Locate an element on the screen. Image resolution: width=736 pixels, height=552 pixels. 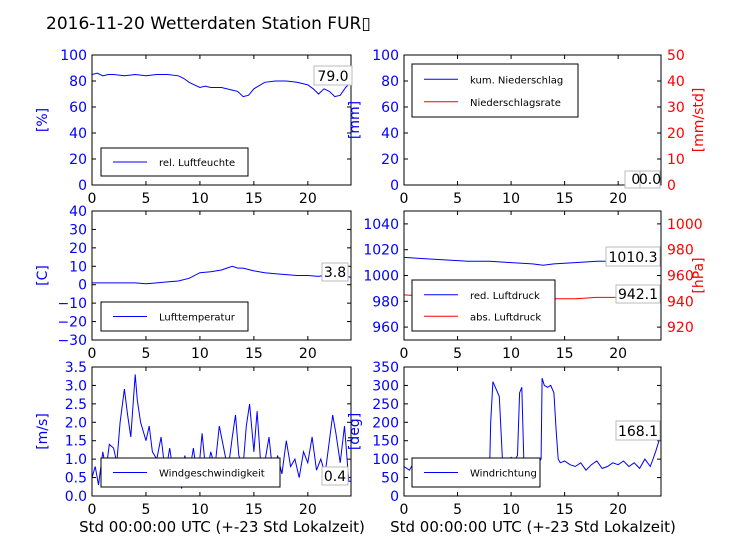
legend-label: kum. Niederschlag is located at coordinates (516, 80).